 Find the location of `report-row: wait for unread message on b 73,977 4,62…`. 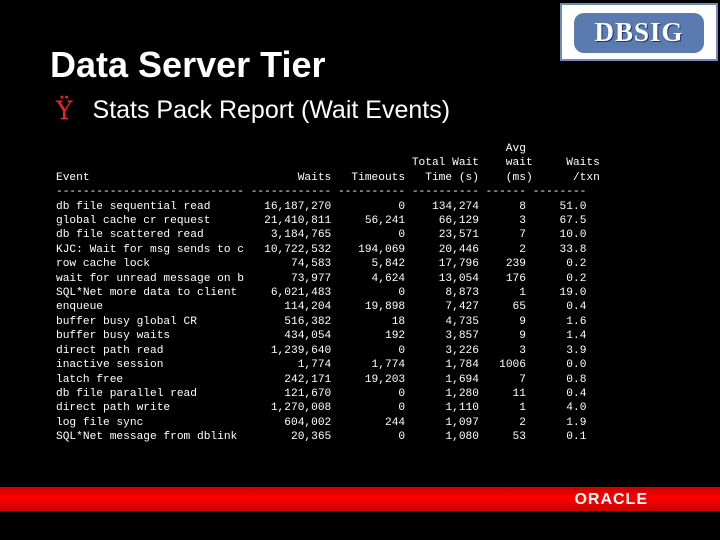

report-row: wait for unread message on b 73,977 4,62… is located at coordinates (321, 279).